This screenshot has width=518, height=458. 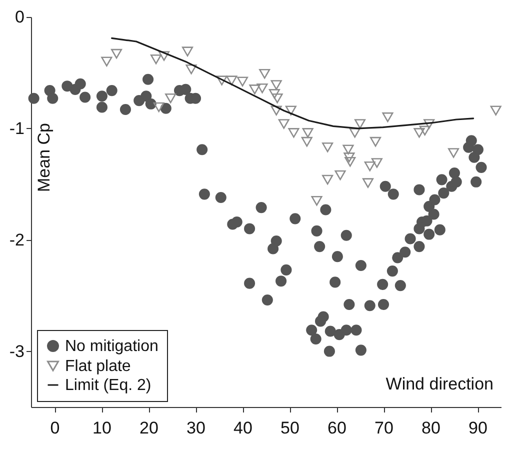 What do you see at coordinates (337, 428) in the screenshot?
I see `x-tick-label: 60` at bounding box center [337, 428].